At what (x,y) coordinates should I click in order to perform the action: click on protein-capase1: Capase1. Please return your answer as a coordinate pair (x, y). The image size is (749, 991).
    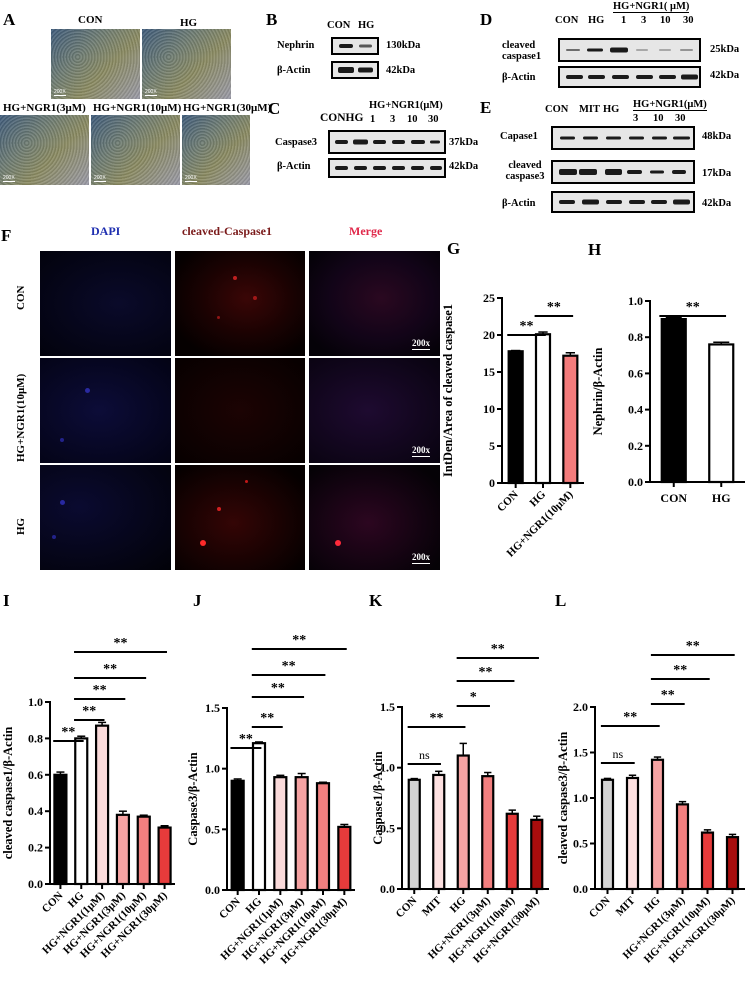
    Looking at the image, I should click on (519, 136).